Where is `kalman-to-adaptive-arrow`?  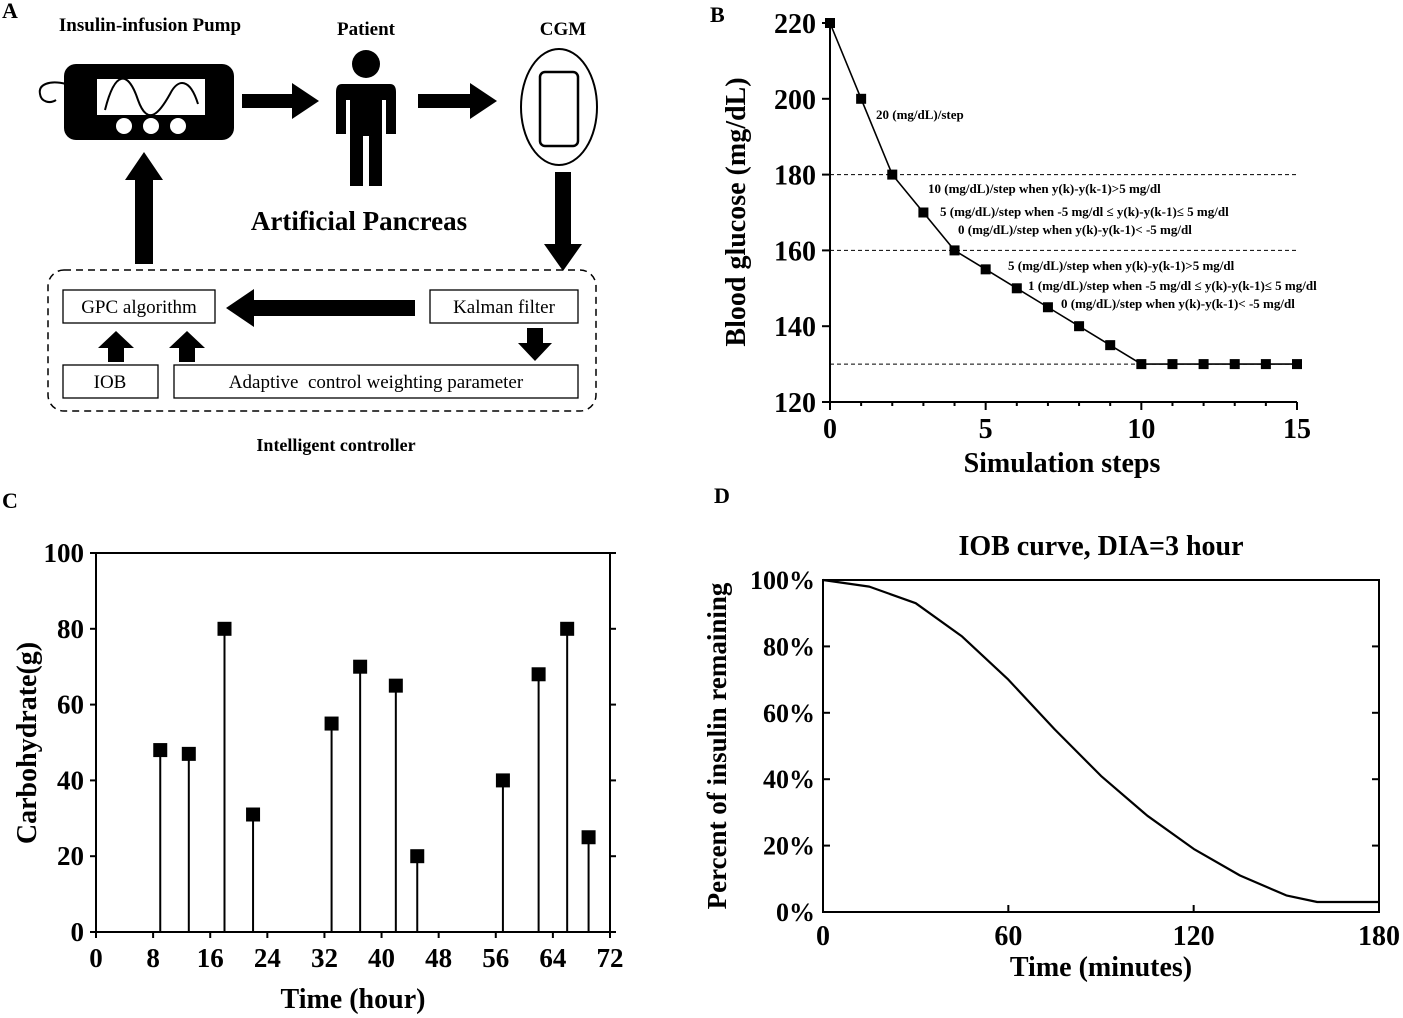
kalman-to-adaptive-arrow is located at coordinates (535, 344).